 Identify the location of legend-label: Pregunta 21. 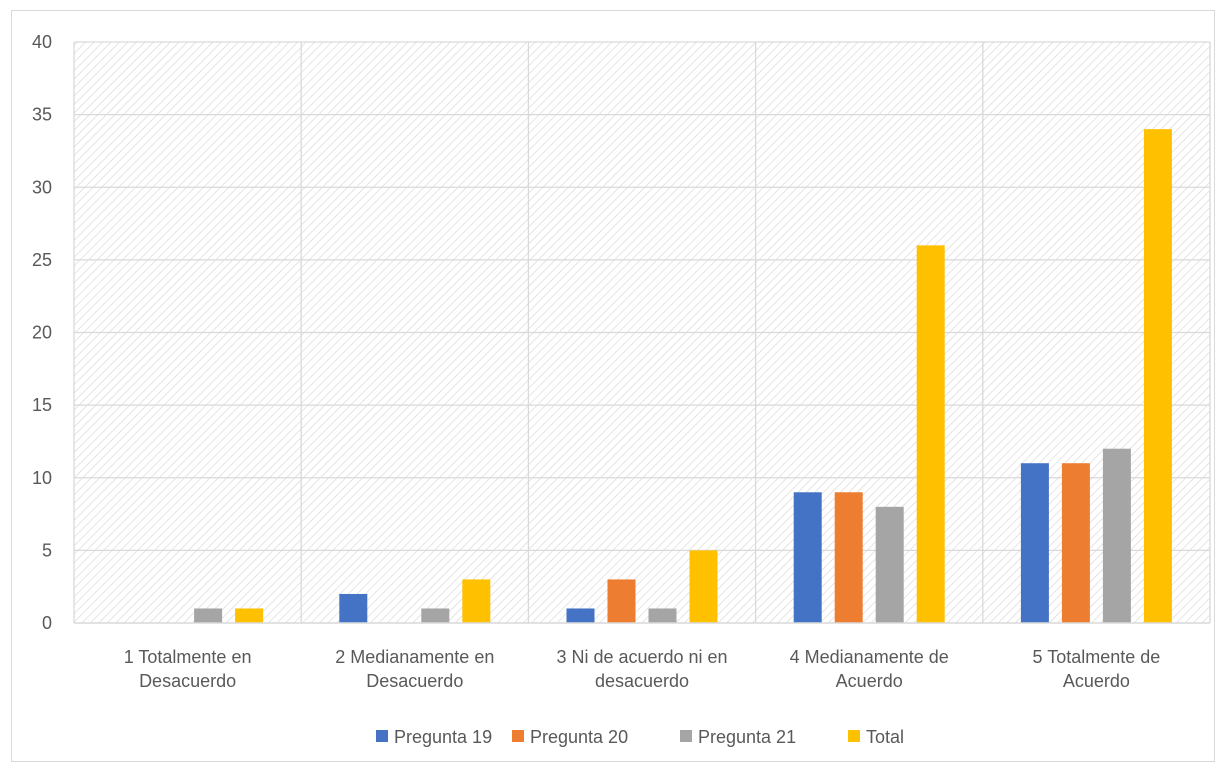
(747, 737).